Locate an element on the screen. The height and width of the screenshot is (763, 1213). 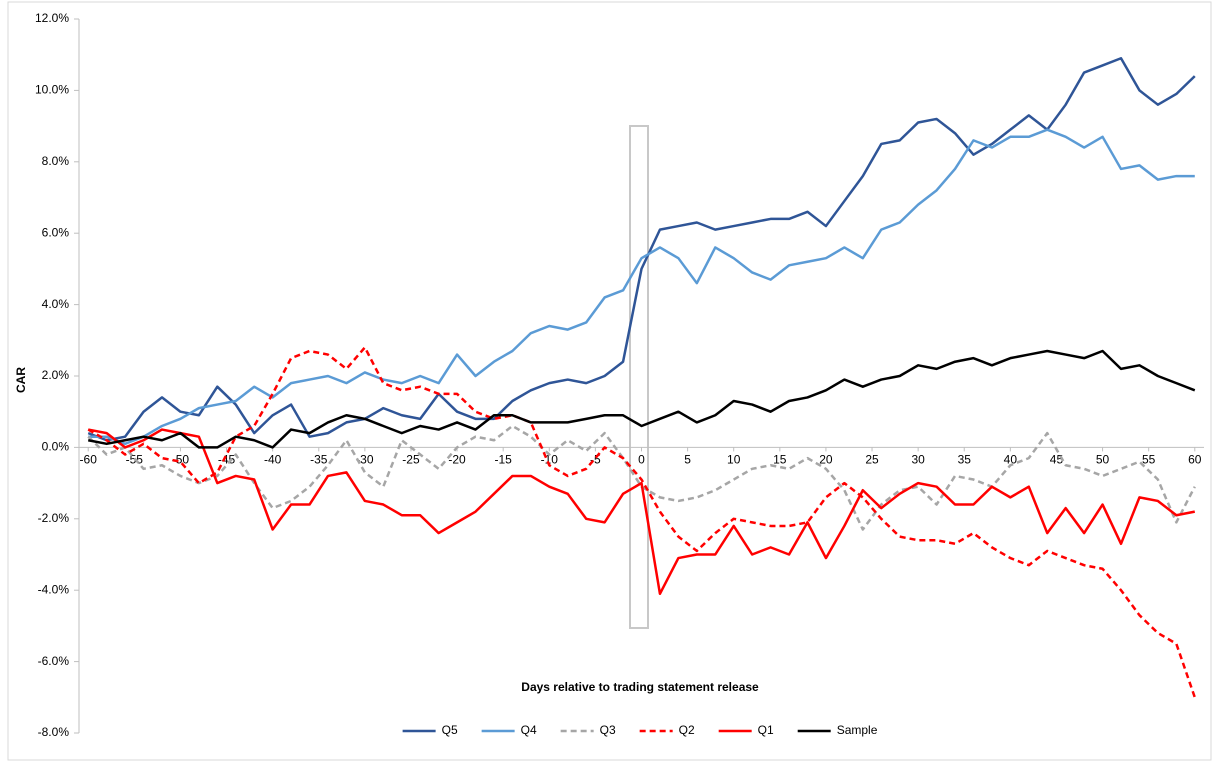
y-tick-label: 8.0% is located at coordinates (56, 161).